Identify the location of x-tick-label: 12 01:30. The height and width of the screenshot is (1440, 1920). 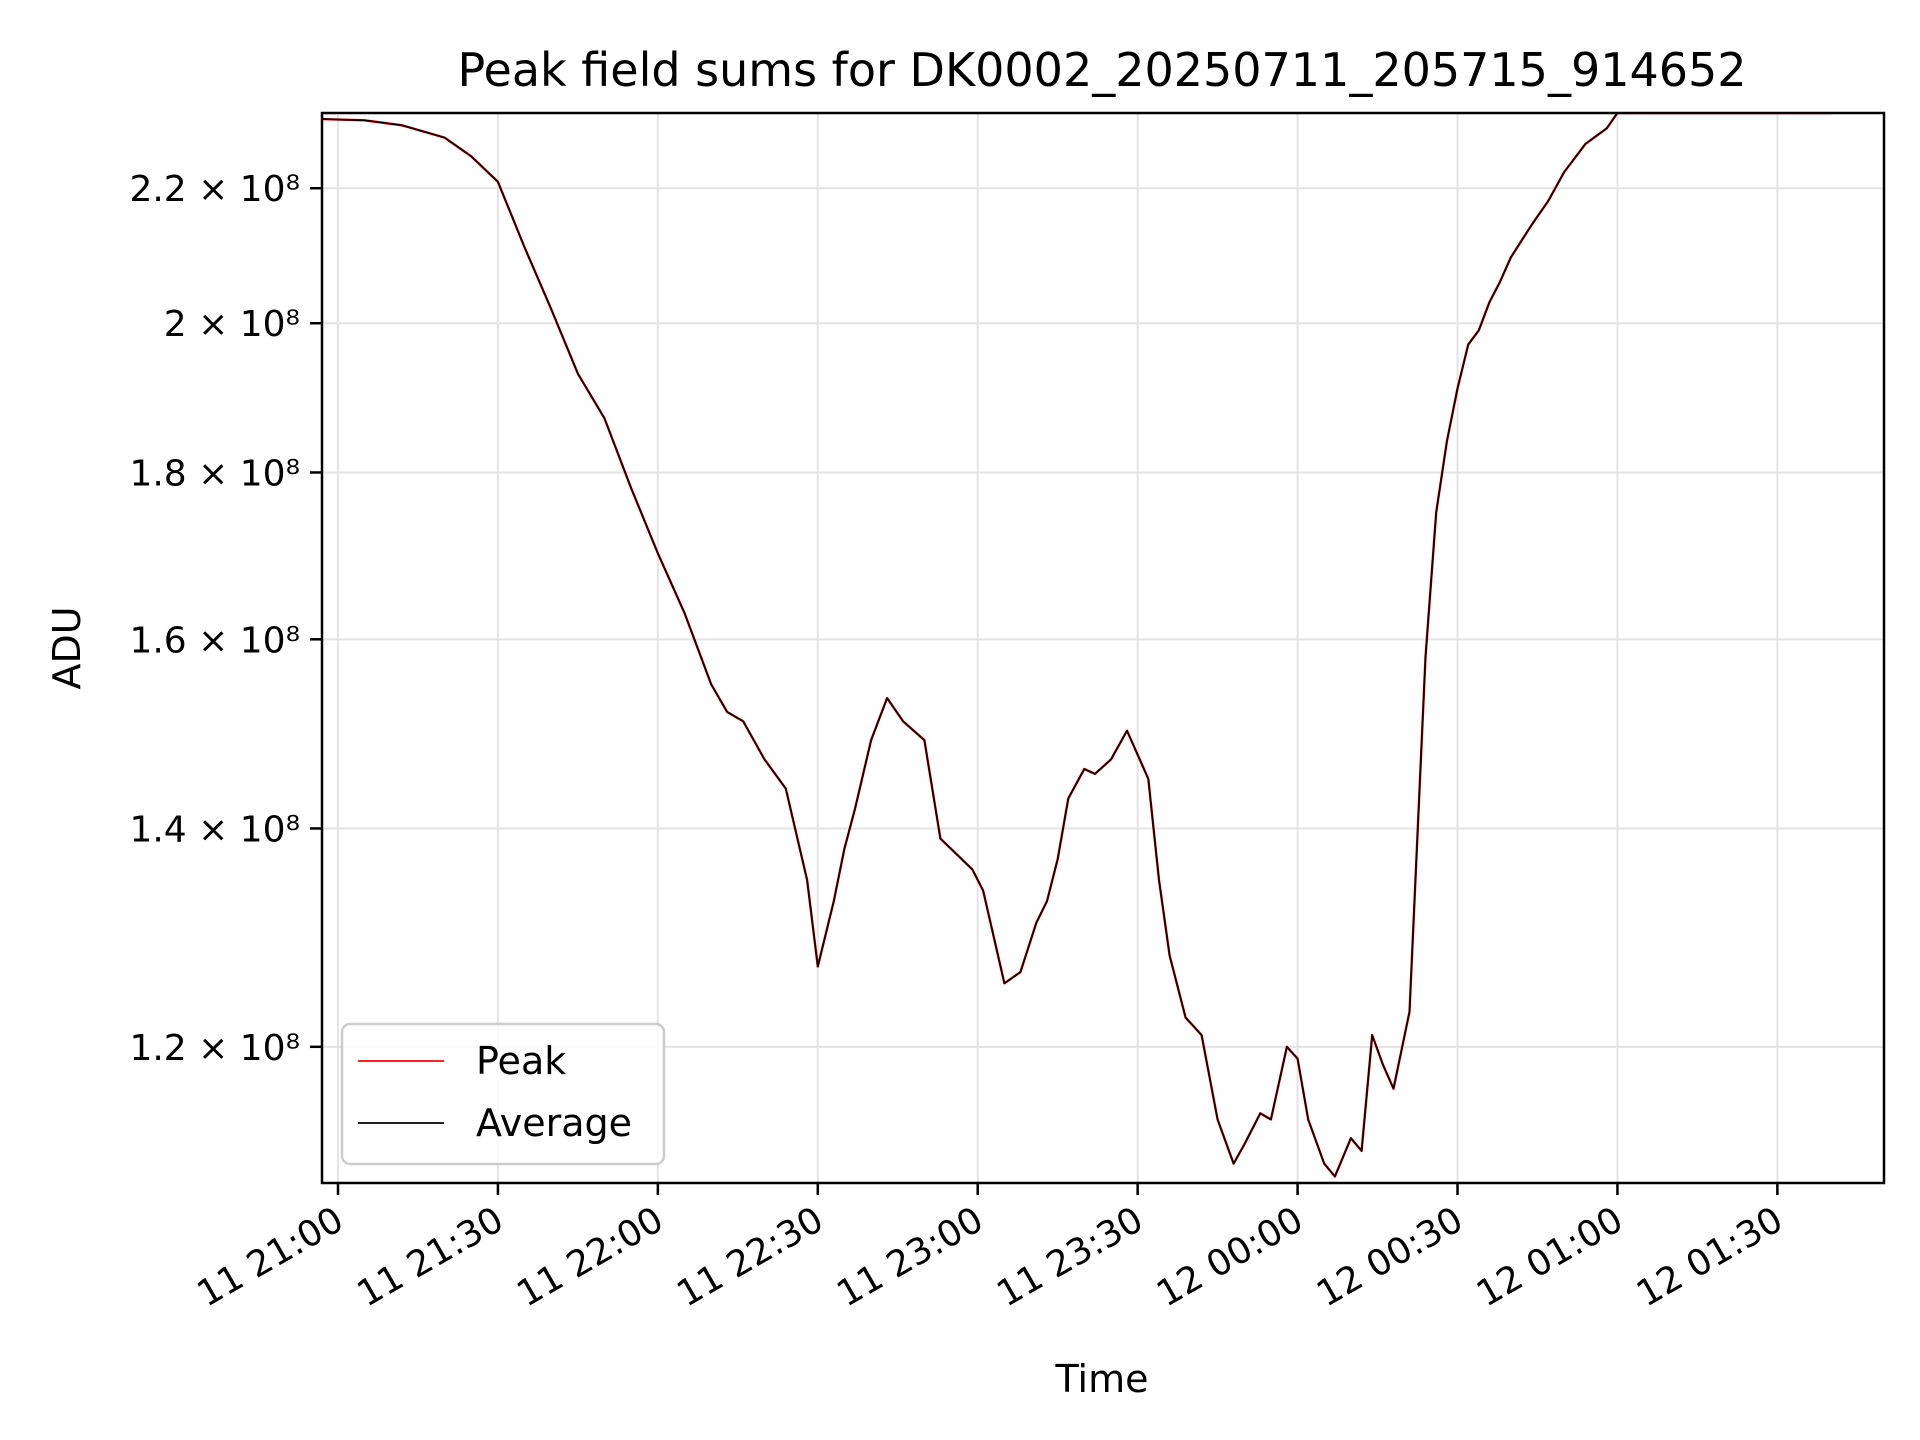
(1710, 1257).